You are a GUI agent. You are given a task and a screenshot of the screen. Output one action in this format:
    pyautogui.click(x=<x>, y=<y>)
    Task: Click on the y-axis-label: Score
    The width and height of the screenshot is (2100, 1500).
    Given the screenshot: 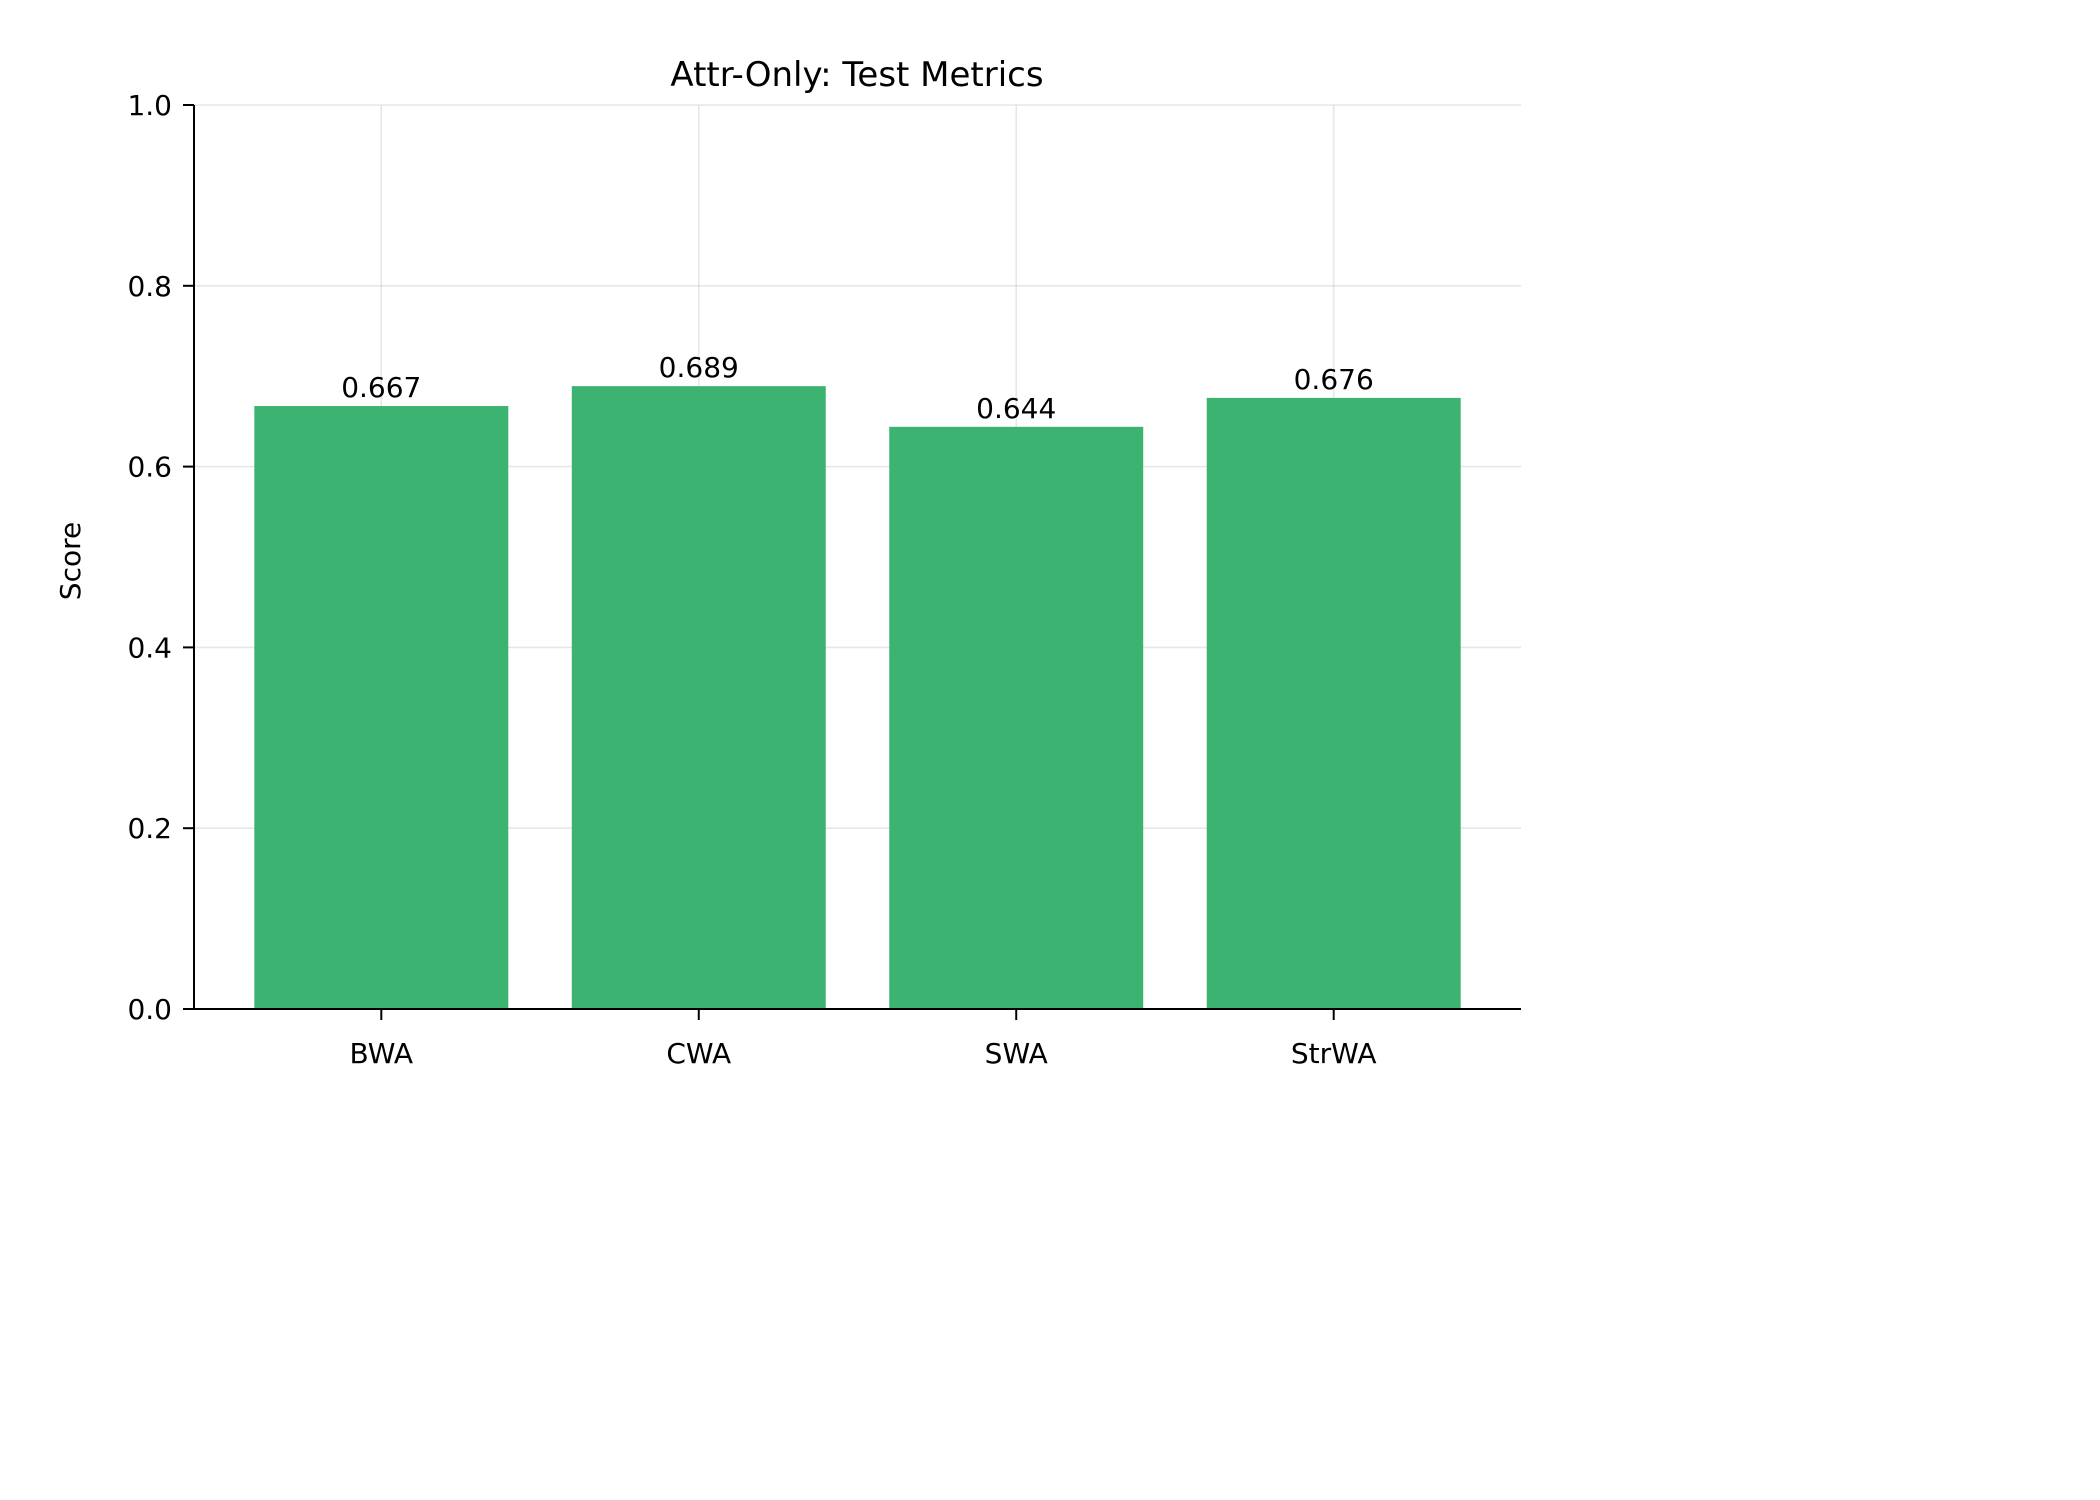 What is the action you would take?
    pyautogui.click(x=70, y=561)
    